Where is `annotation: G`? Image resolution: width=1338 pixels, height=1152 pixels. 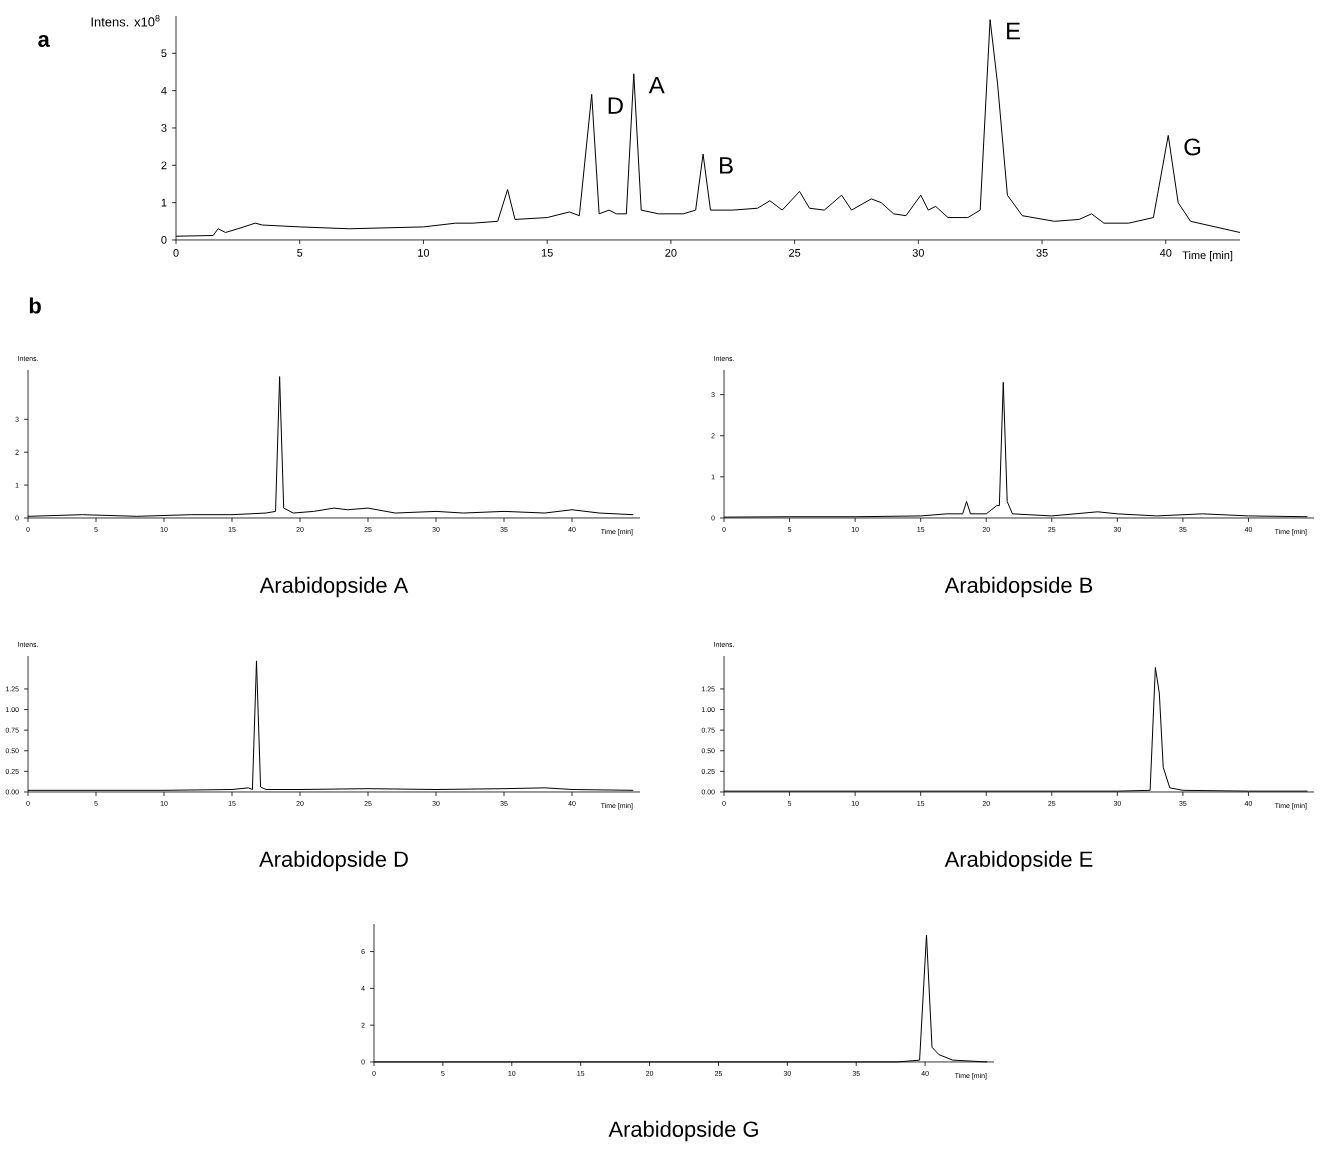
annotation: G is located at coordinates (1192, 147).